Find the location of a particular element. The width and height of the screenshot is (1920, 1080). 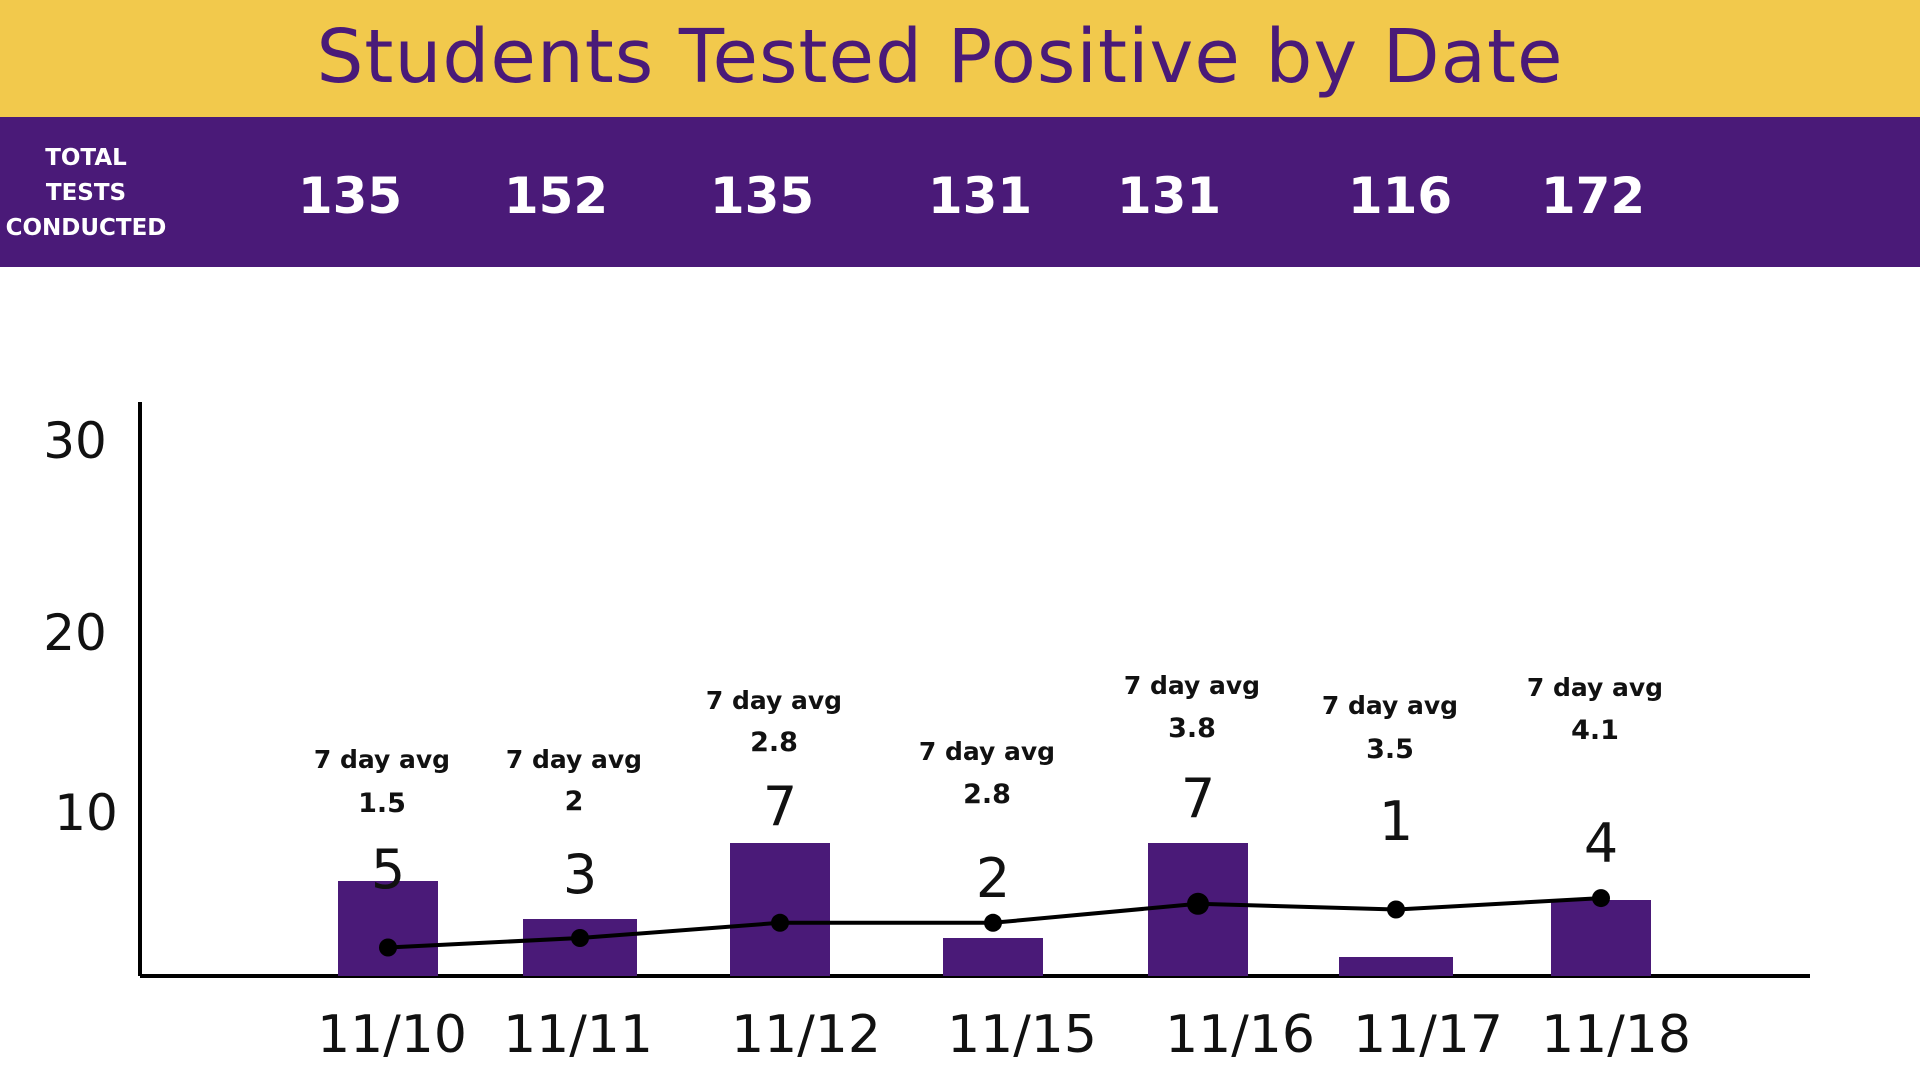

y-tick-label: 10 is located at coordinates (86, 813).